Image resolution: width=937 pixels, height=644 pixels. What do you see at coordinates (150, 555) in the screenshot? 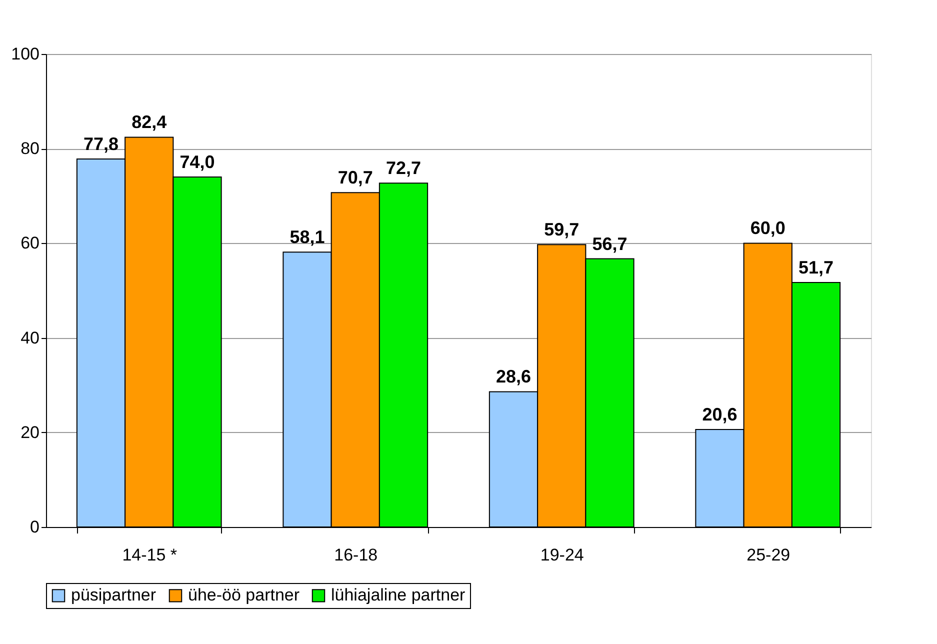
I see `x-tick-label: 14-15 *` at bounding box center [150, 555].